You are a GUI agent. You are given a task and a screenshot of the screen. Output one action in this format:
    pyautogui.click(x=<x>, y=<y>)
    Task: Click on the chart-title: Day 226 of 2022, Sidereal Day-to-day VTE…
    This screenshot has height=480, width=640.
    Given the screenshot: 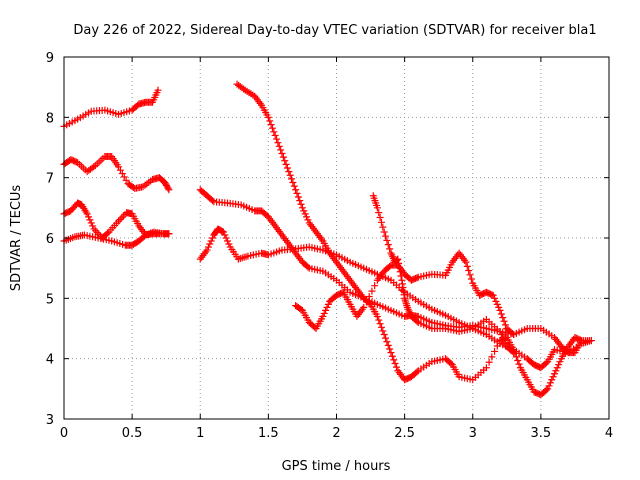 What is the action you would take?
    pyautogui.click(x=334, y=30)
    